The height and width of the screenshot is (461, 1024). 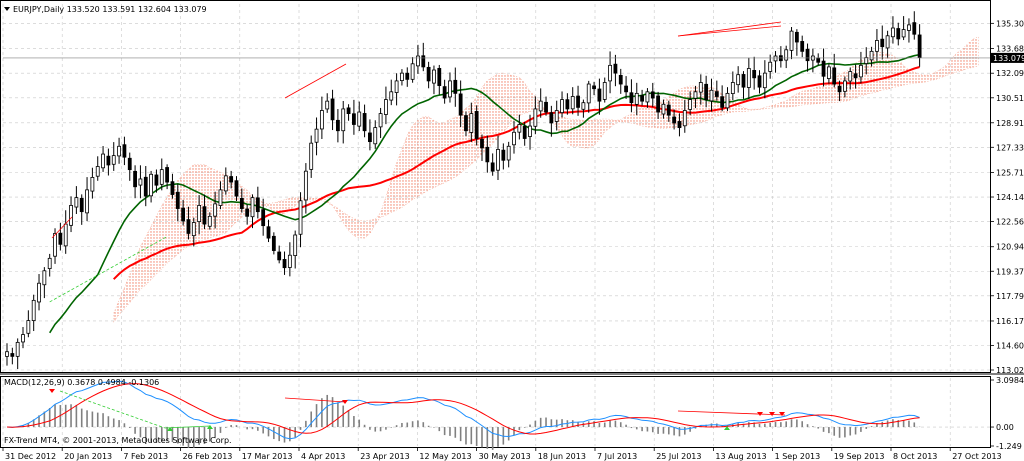 I want to click on time-tick-label: 30 May 2013, so click(x=505, y=456).